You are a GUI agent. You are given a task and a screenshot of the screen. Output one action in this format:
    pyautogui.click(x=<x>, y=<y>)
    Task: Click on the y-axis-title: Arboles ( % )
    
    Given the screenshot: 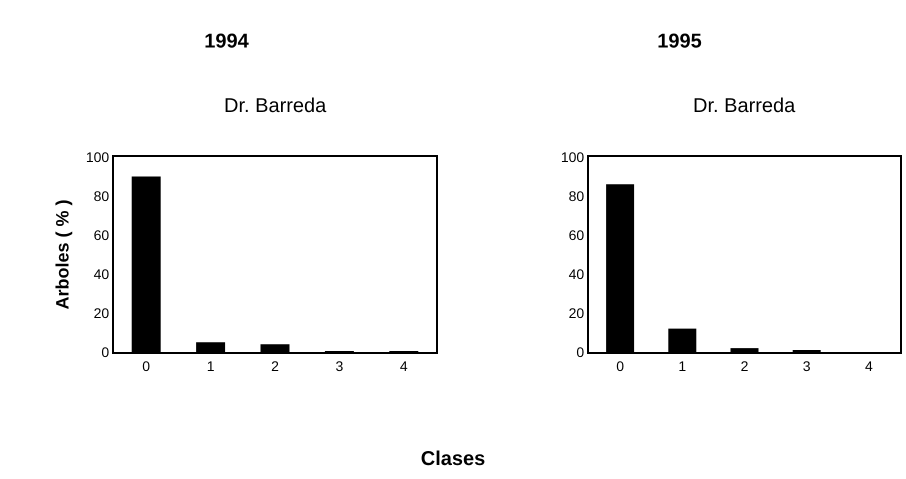 What is the action you would take?
    pyautogui.click(x=62, y=254)
    